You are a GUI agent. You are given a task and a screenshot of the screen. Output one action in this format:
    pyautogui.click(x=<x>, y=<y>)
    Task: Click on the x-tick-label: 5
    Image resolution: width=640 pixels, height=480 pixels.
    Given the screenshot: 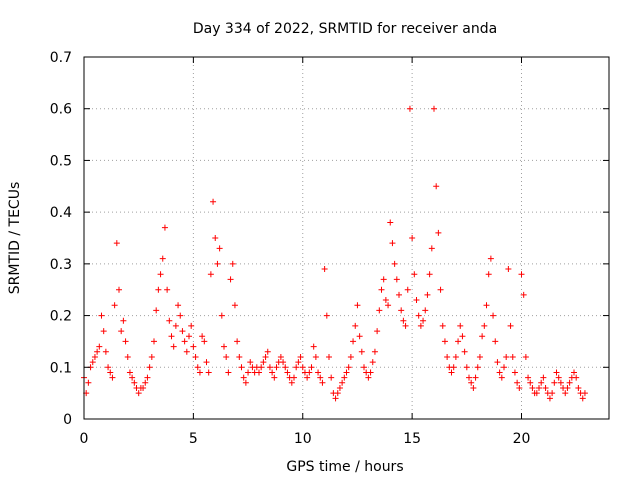 What is the action you would take?
    pyautogui.click(x=193, y=439)
    